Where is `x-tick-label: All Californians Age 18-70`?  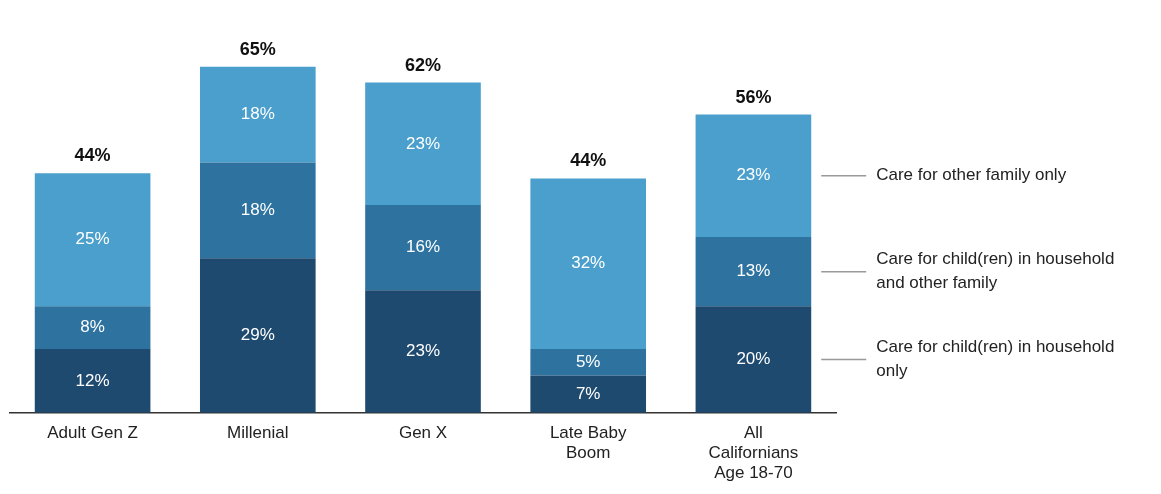 x-tick-label: All Californians Age 18-70 is located at coordinates (753, 452).